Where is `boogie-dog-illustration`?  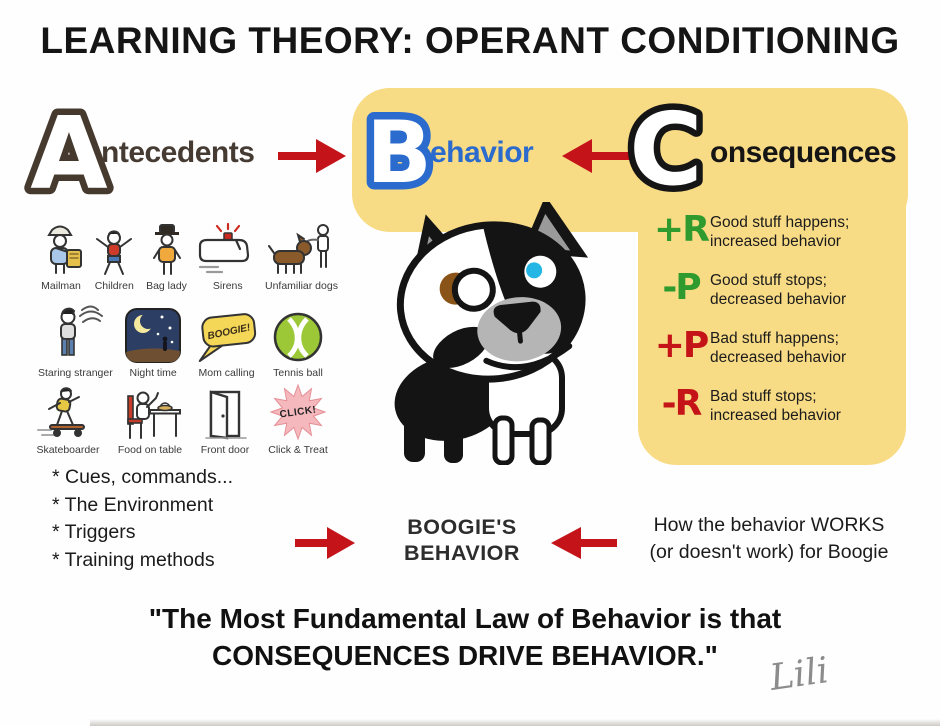
boogie-dog-illustration is located at coordinates (491, 333).